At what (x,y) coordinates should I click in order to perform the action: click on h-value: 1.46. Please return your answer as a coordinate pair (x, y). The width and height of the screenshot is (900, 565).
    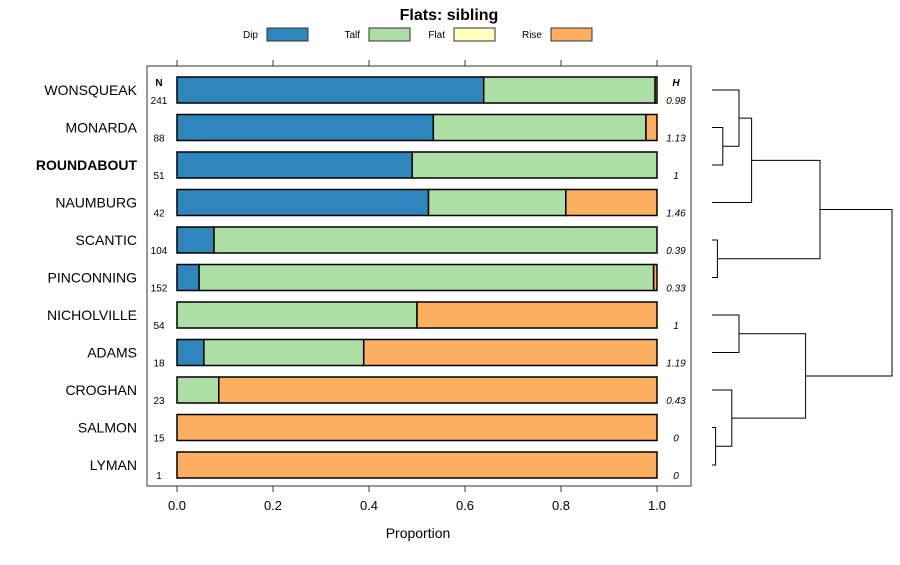
    Looking at the image, I should click on (676, 214).